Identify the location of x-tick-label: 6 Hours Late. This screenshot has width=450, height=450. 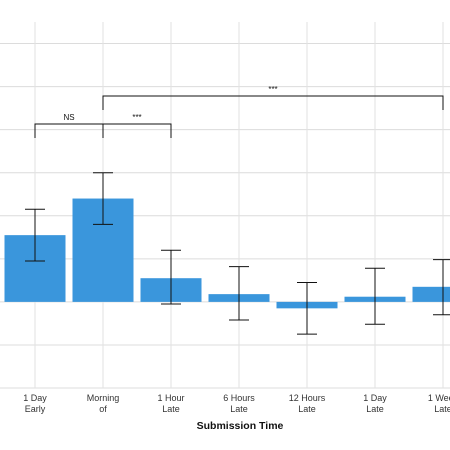
(239, 403).